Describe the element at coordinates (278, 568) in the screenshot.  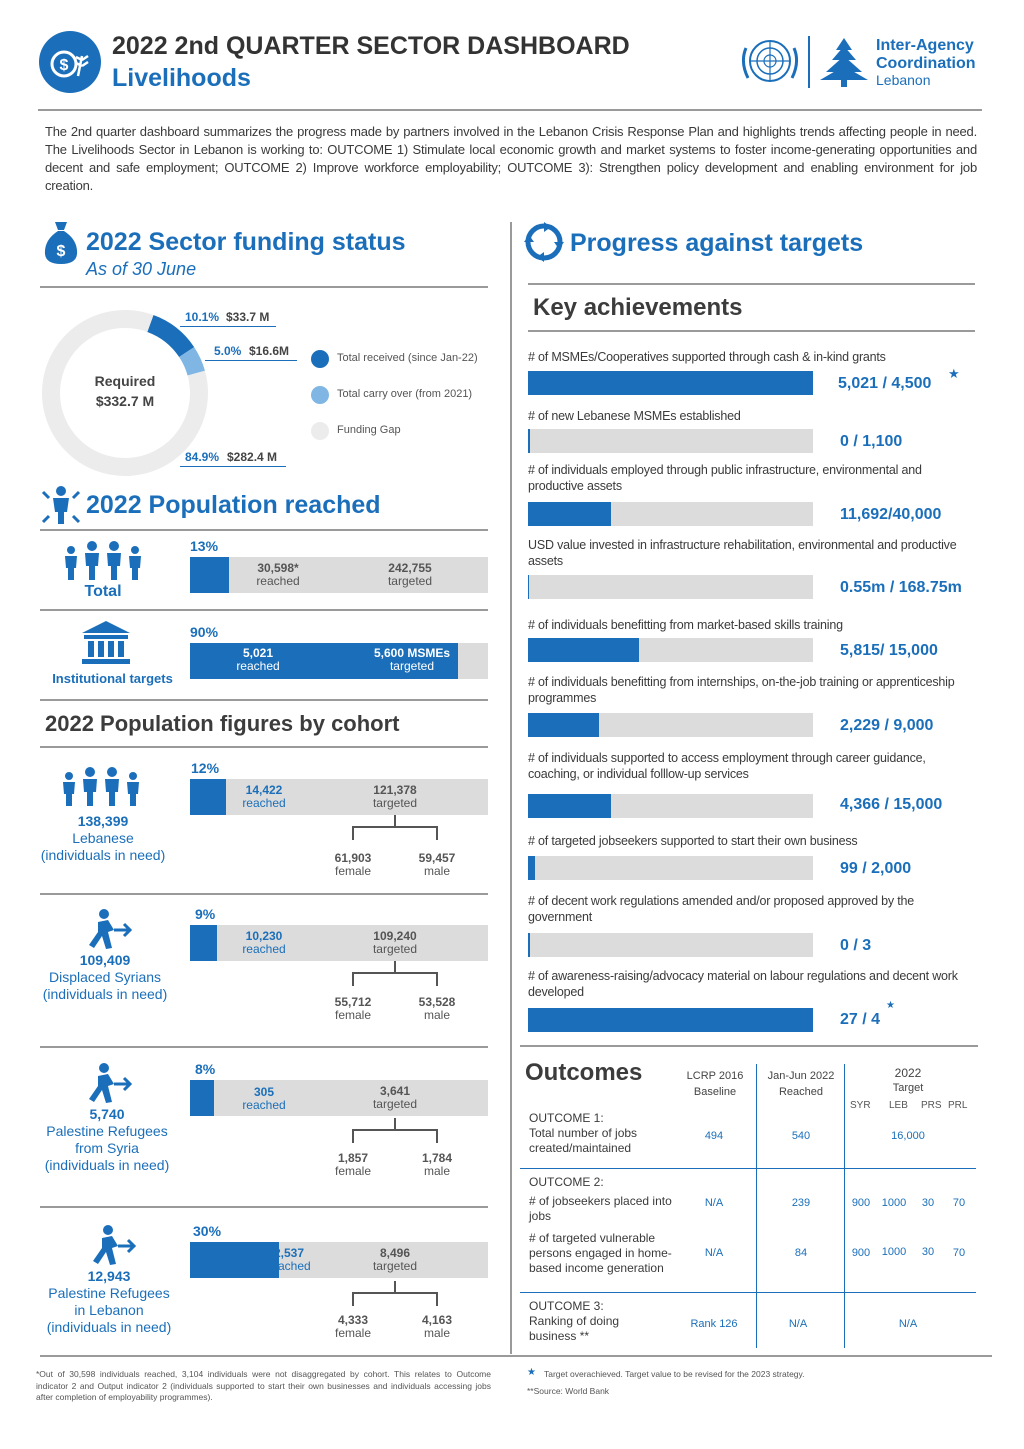
I see `total-reached-value: 30,598*` at that location.